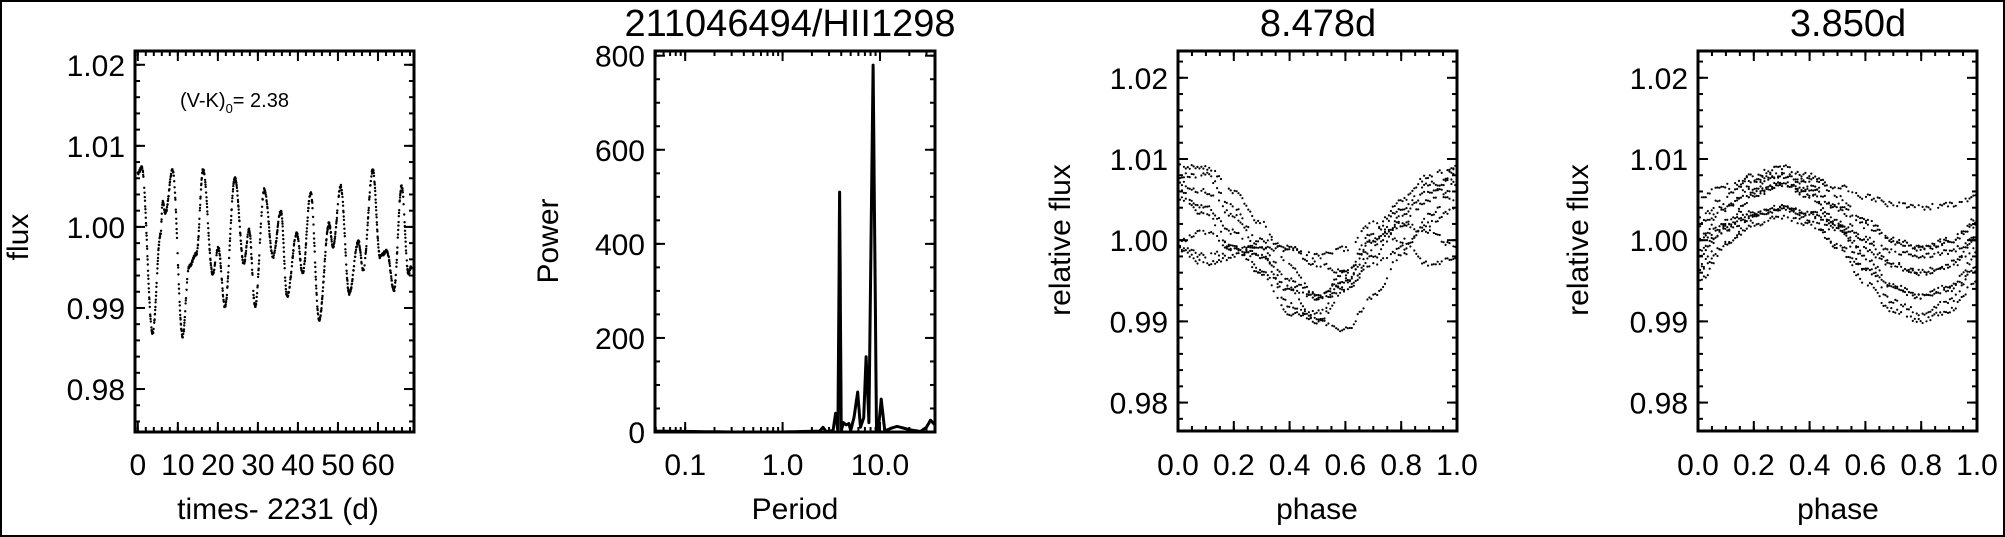  I want to click on y-tick-label: 0, so click(636, 433).